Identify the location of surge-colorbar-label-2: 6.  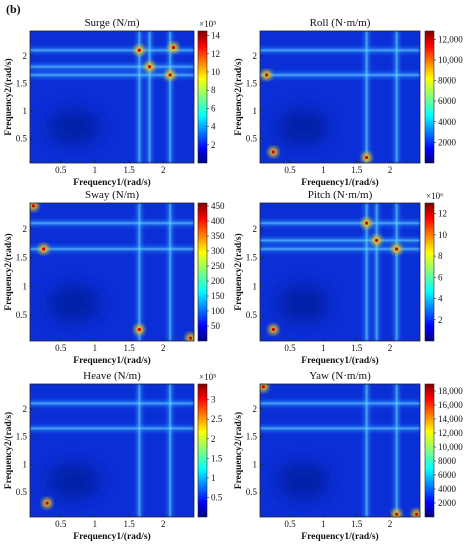
(213, 108).